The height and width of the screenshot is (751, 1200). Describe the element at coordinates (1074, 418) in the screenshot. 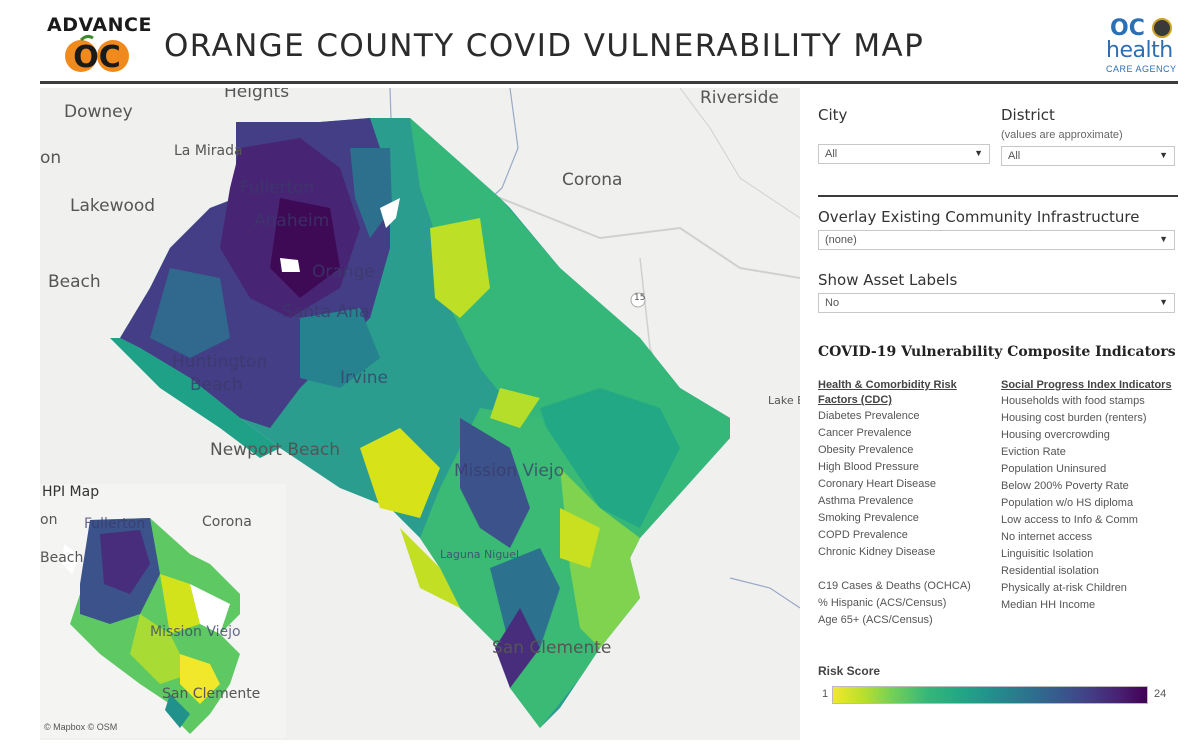

I see `list-item: Housing cost burden (renters)` at that location.